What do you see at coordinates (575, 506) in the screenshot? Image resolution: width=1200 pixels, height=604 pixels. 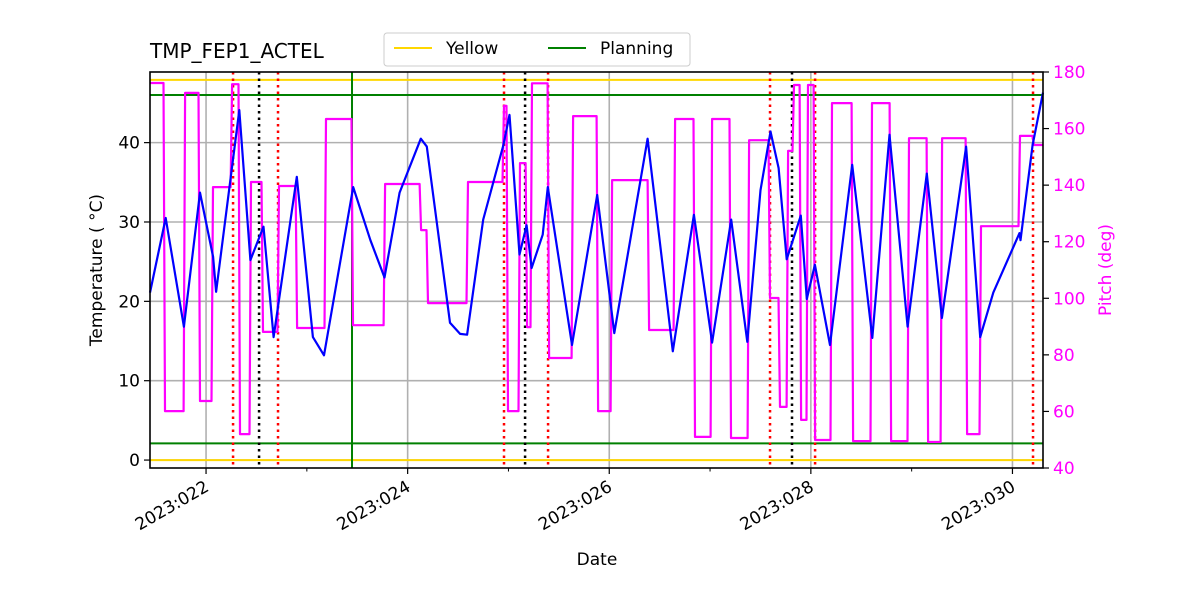 I see `x-tick-label: 2023:026` at bounding box center [575, 506].